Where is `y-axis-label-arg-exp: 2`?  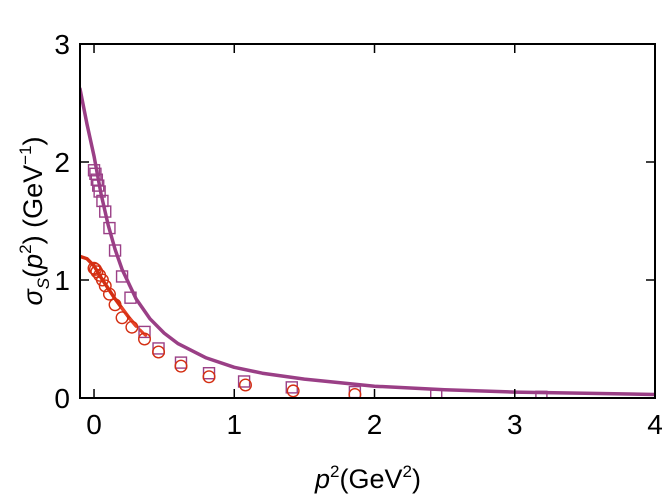
y-axis-label-arg-exp: 2 is located at coordinates (25, 248).